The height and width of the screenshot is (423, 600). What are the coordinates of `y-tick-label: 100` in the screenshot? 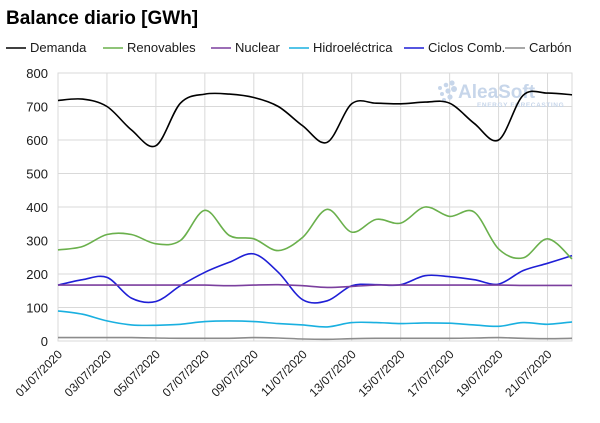 It's located at (37, 308).